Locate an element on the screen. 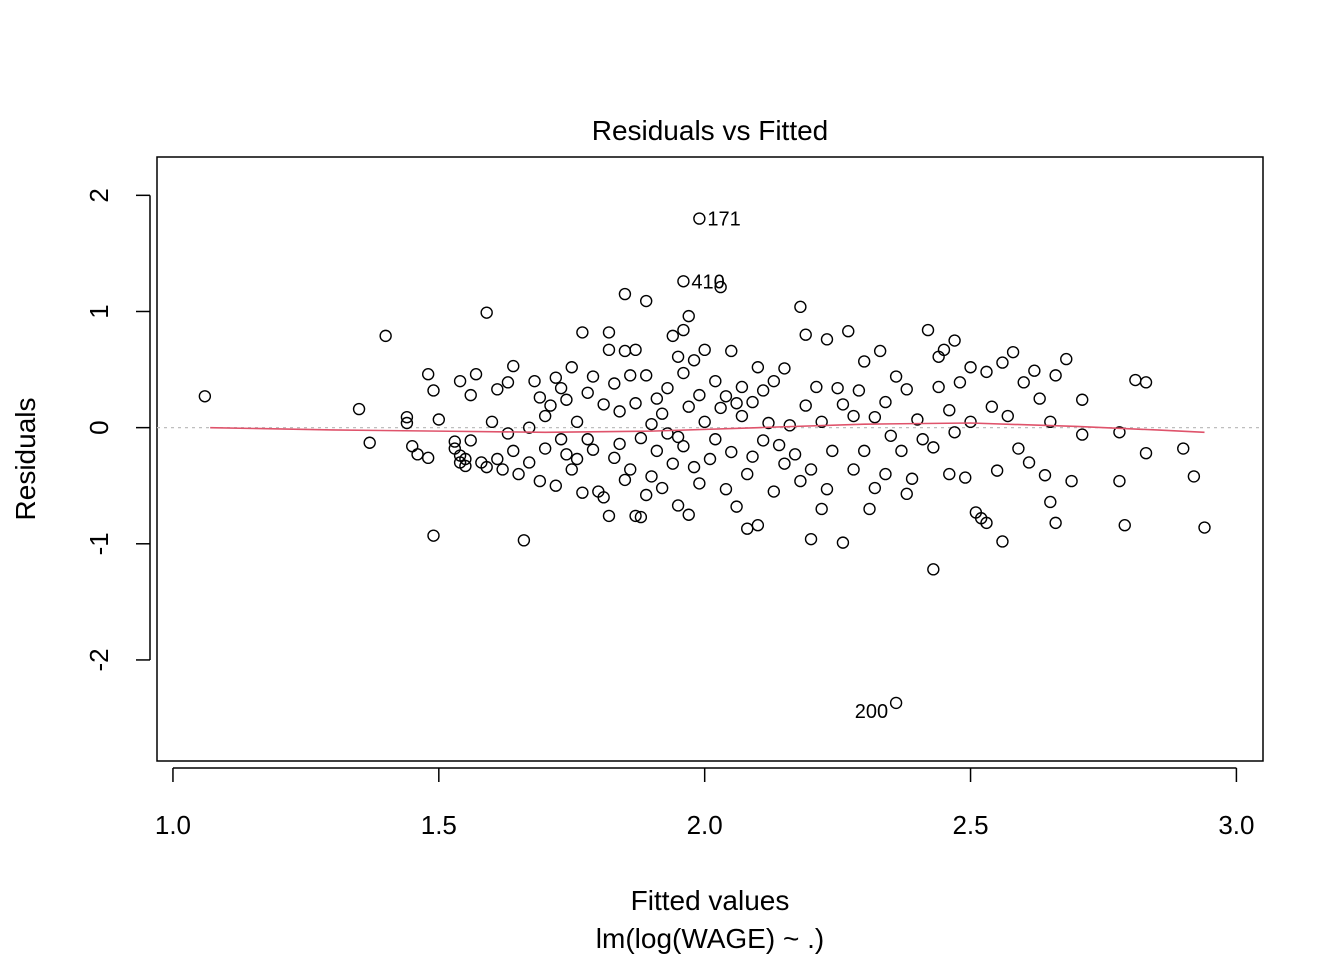 The width and height of the screenshot is (1344, 960). point-labels: 171 410 200 is located at coordinates (789, 466).